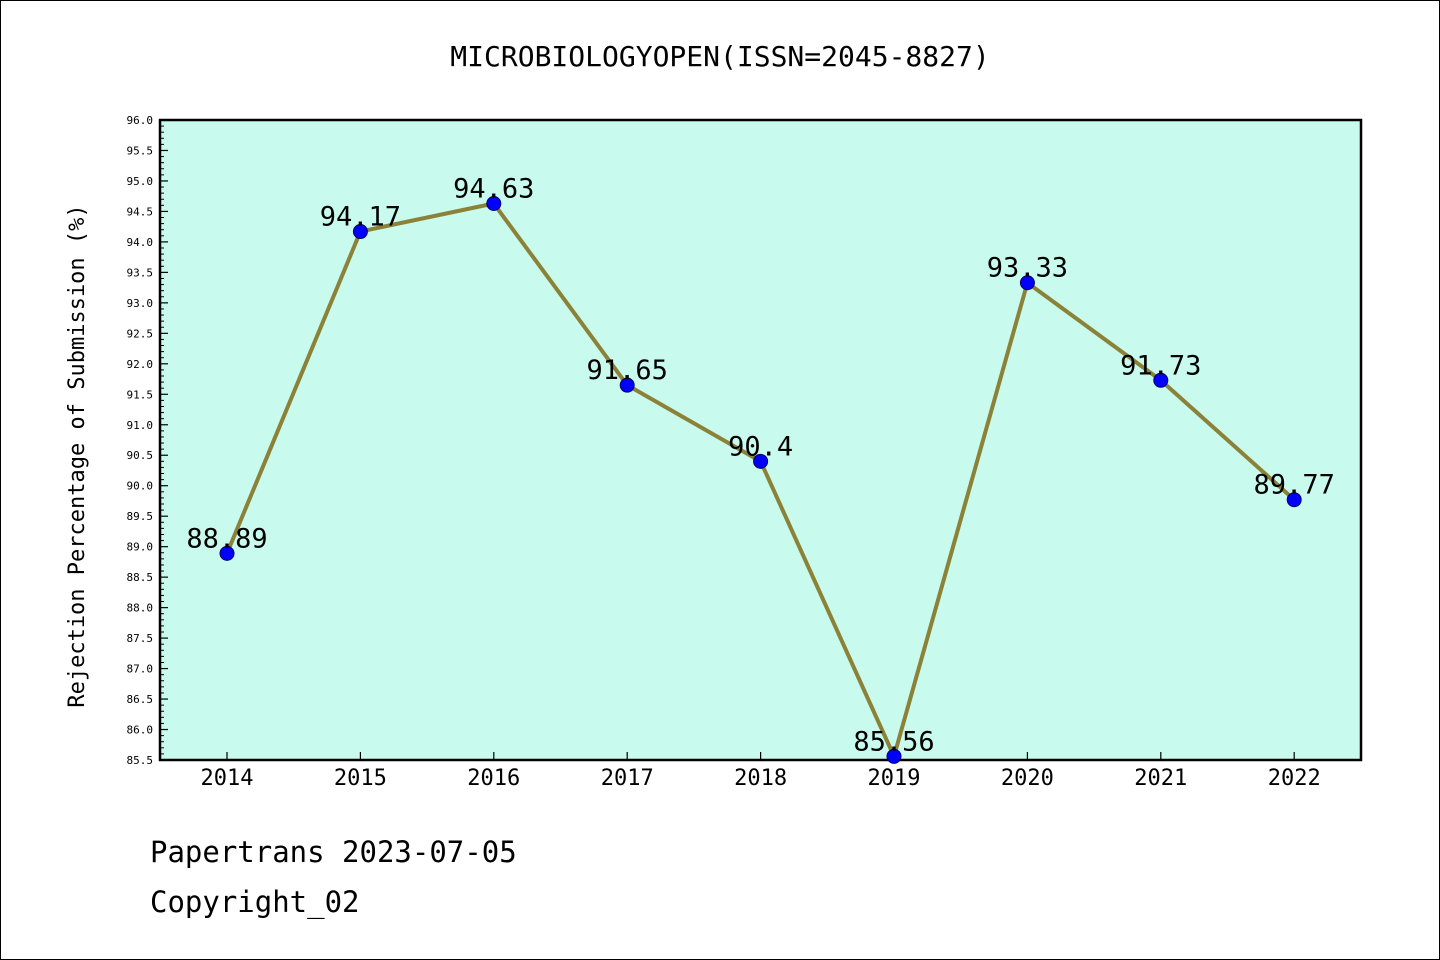 The height and width of the screenshot is (960, 1440). What do you see at coordinates (140, 181) in the screenshot?
I see `y-tick-label: 95.0` at bounding box center [140, 181].